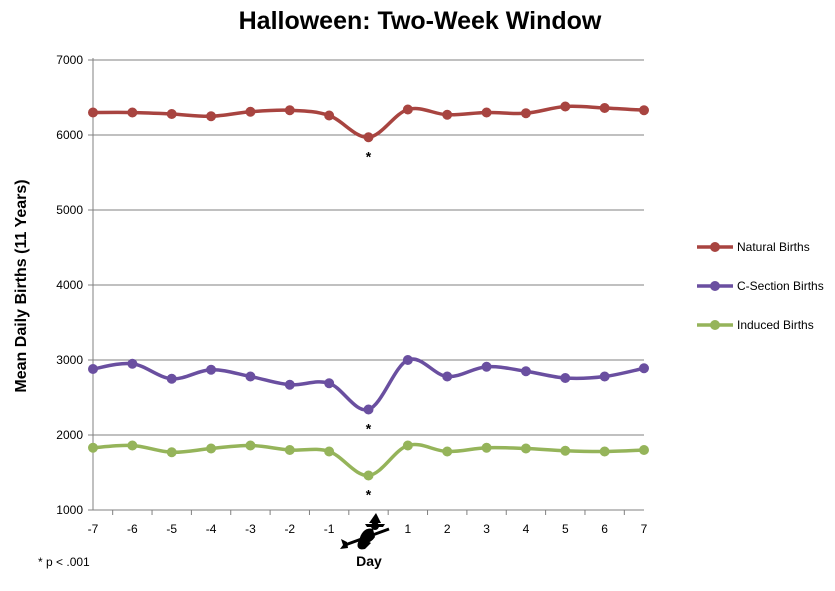 The width and height of the screenshot is (835, 591). What do you see at coordinates (21, 285) in the screenshot?
I see `y-axis-label: Mean Daily Births (11 Years)` at bounding box center [21, 285].